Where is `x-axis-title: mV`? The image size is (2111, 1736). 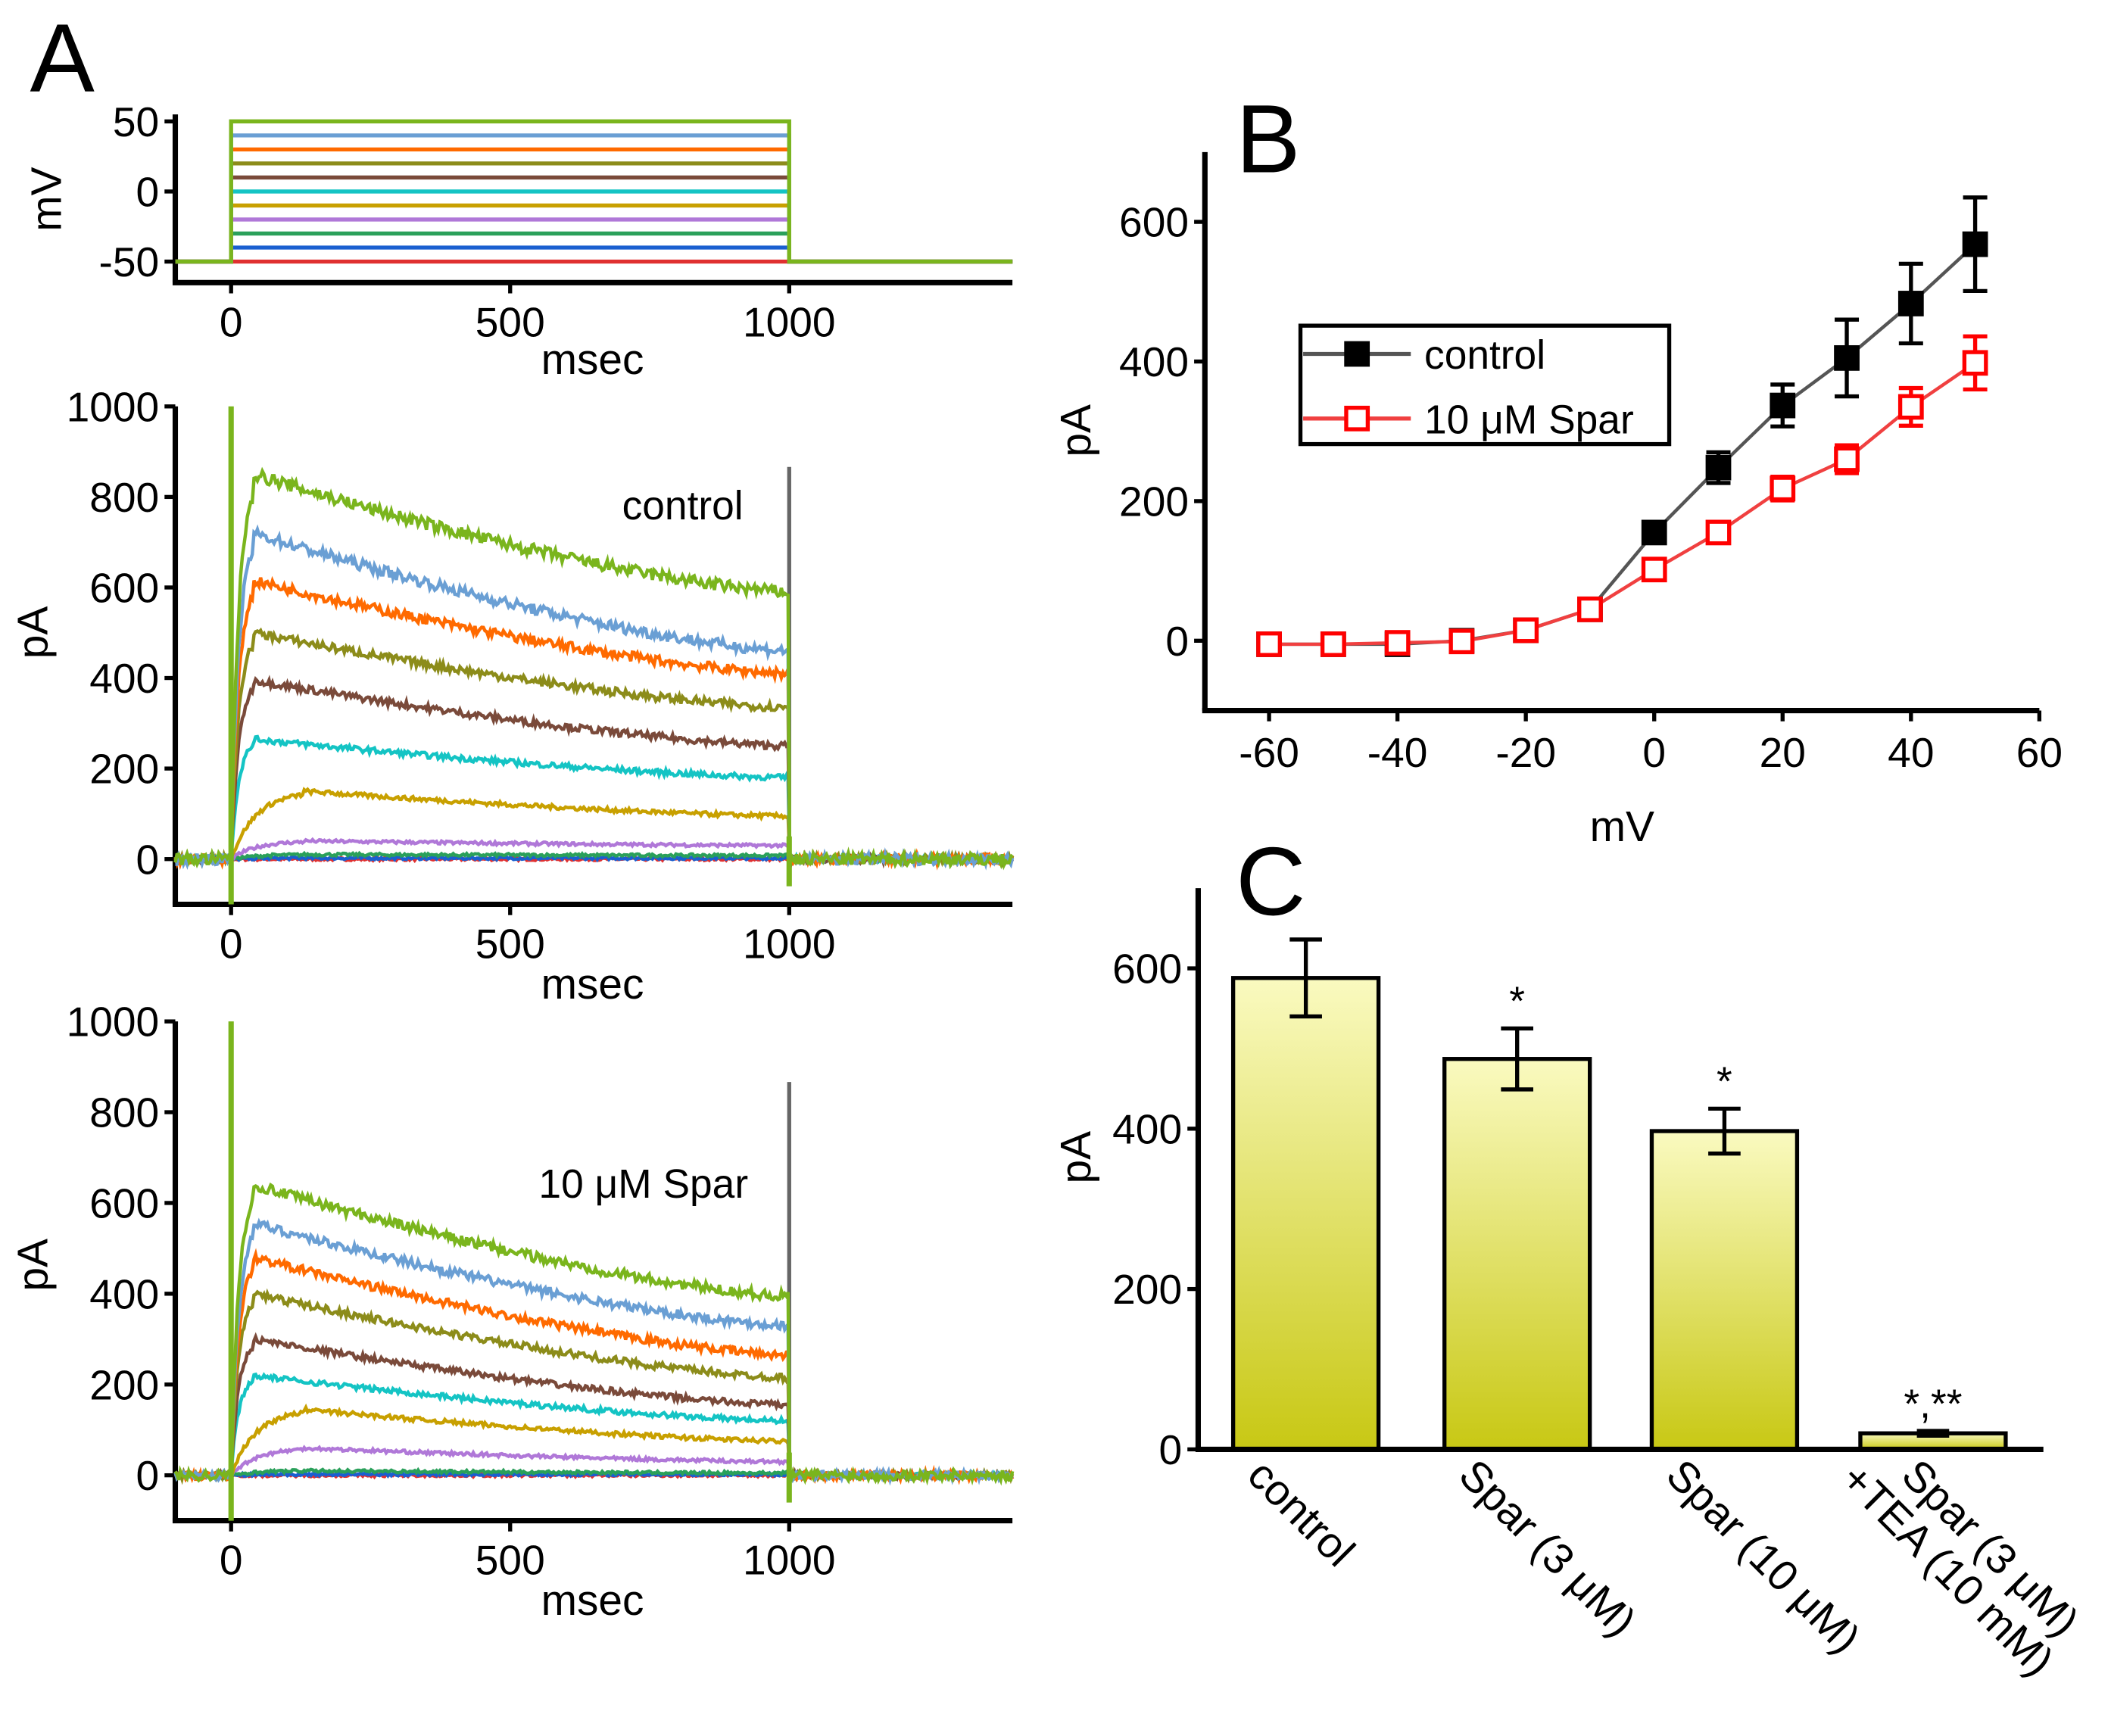
x-axis-title: mV is located at coordinates (1622, 827).